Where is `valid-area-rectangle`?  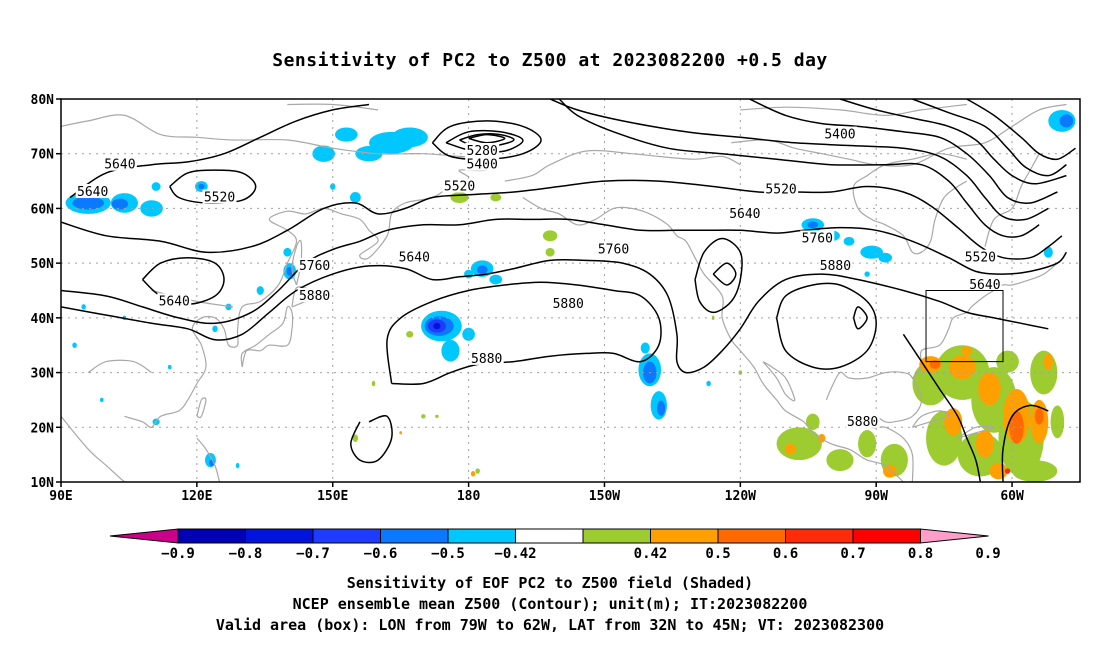
valid-area-rectangle is located at coordinates (964, 326).